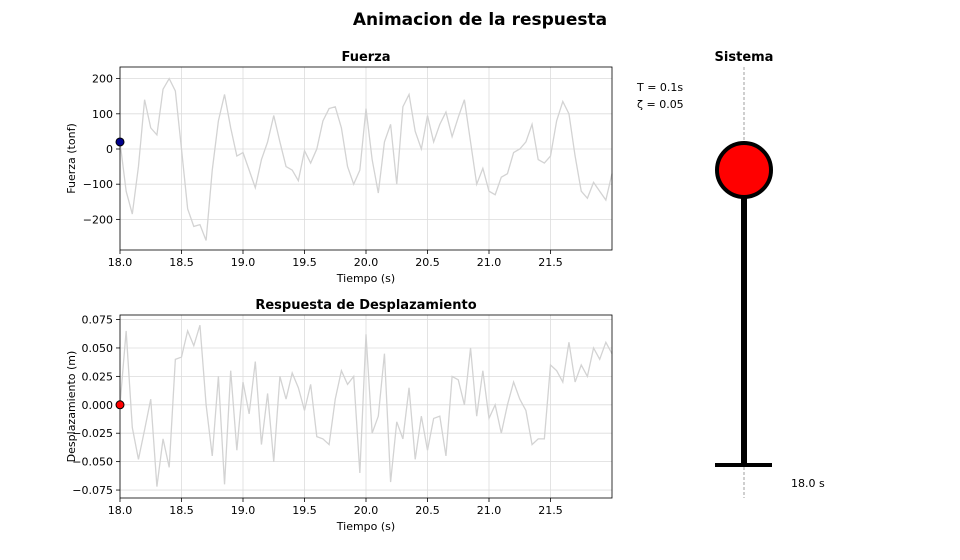 Image resolution: width=960 pixels, height=560 pixels. I want to click on y-tick-label: 100, so click(102, 114).